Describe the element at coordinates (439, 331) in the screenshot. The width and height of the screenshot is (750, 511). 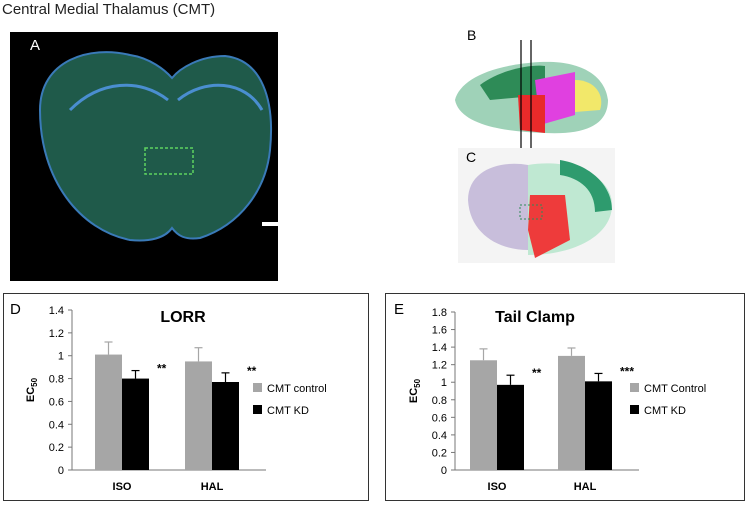
I see `y-tick-label: 1.6` at that location.